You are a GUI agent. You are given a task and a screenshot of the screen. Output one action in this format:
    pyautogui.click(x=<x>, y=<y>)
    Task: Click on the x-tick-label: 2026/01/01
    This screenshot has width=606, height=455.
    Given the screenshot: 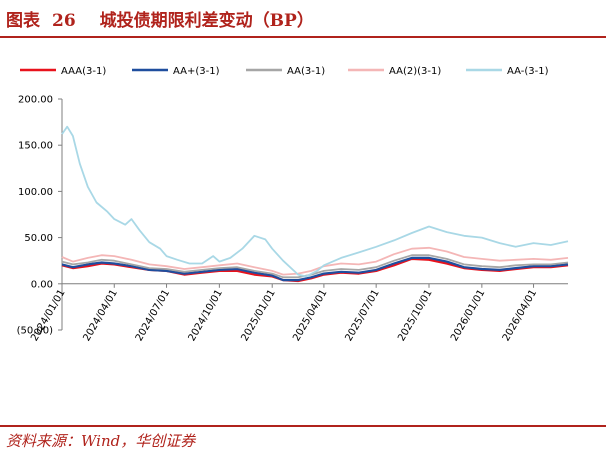 What is the action you would take?
    pyautogui.click(x=468, y=315)
    